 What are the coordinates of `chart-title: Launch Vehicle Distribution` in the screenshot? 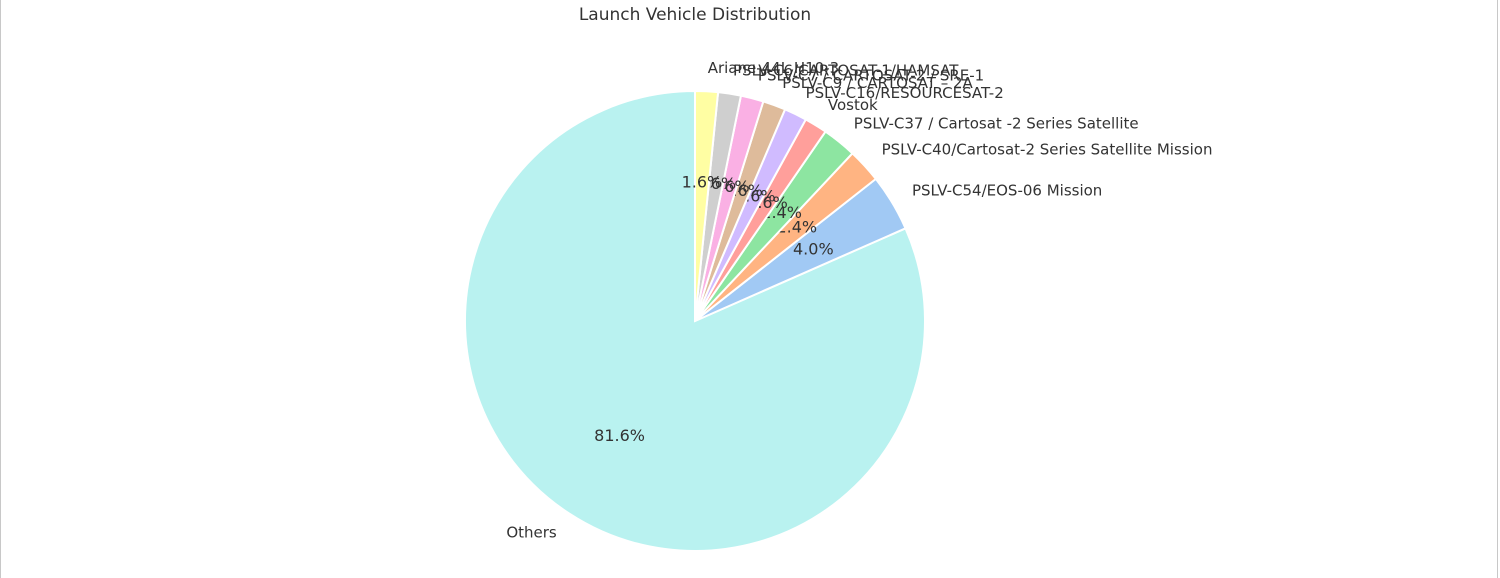 It's located at (695, 15).